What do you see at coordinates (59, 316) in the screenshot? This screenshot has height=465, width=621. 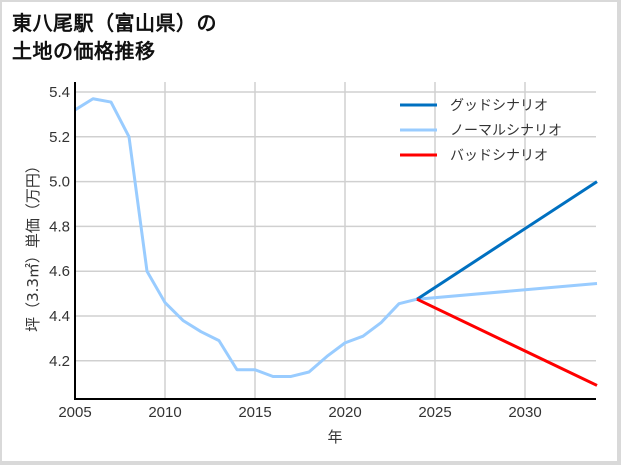 I see `y-tick-label: 4.4` at bounding box center [59, 316].